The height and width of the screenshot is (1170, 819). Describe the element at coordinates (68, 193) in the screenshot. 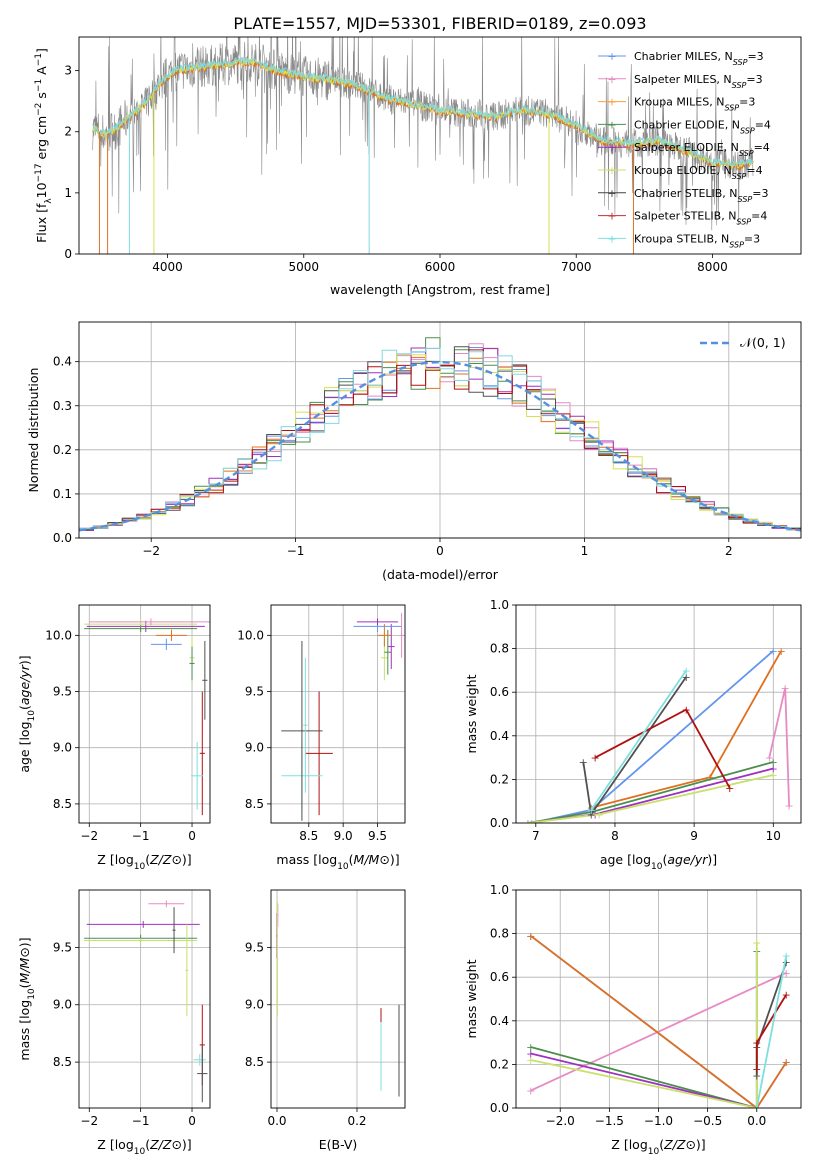

I see `y-tick-label: 1` at that location.